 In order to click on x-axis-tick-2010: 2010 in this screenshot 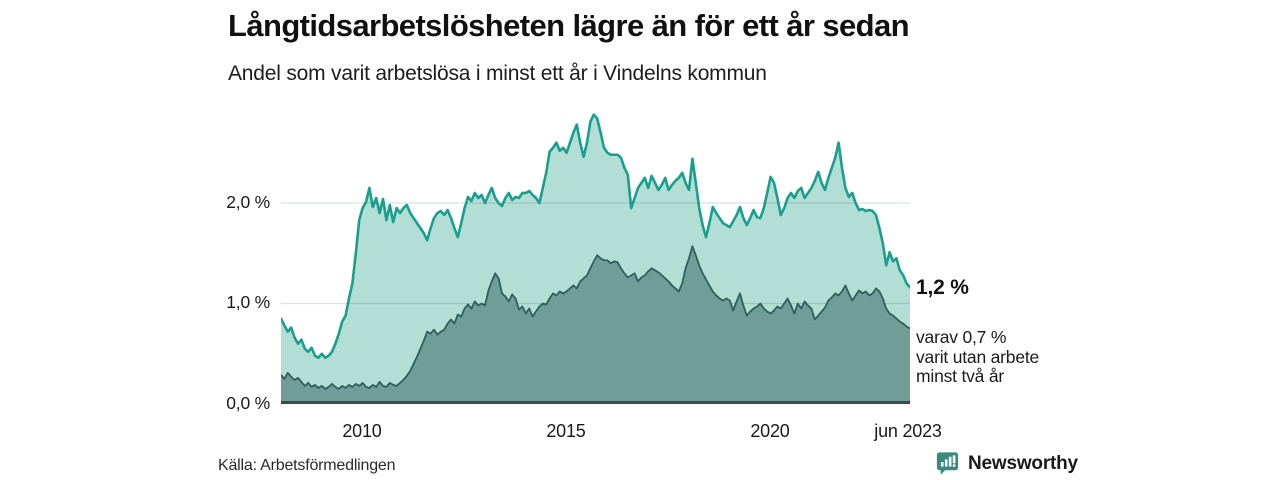, I will do `click(362, 431)`.